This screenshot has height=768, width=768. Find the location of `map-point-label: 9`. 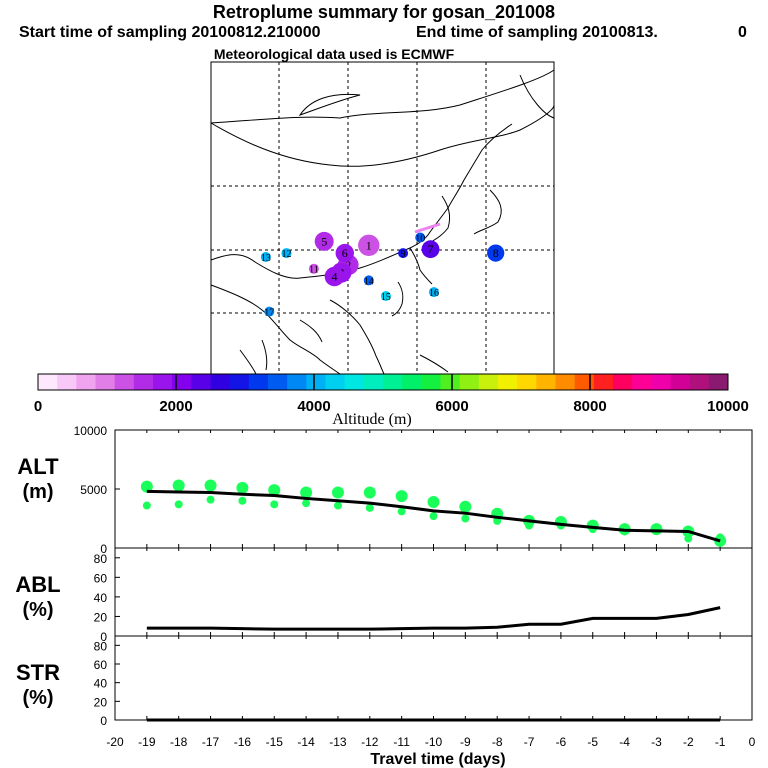

map-point-label: 9 is located at coordinates (403, 254).